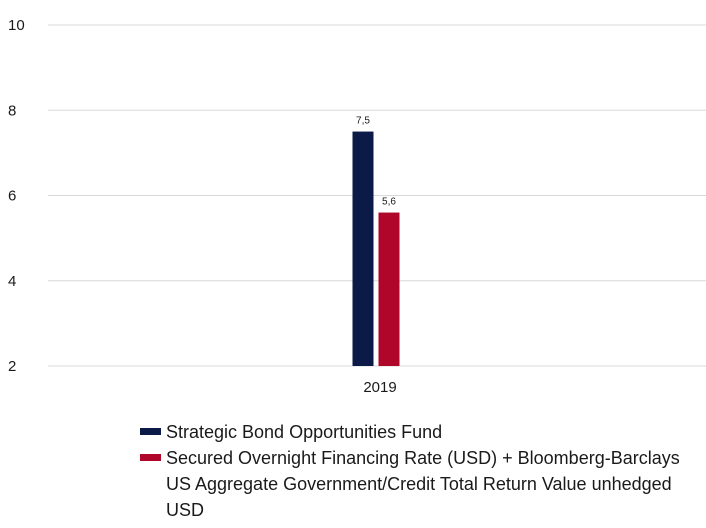  What do you see at coordinates (304, 432) in the screenshot?
I see `legend-label-fund: Strategic Bond Opportunities Fund` at bounding box center [304, 432].